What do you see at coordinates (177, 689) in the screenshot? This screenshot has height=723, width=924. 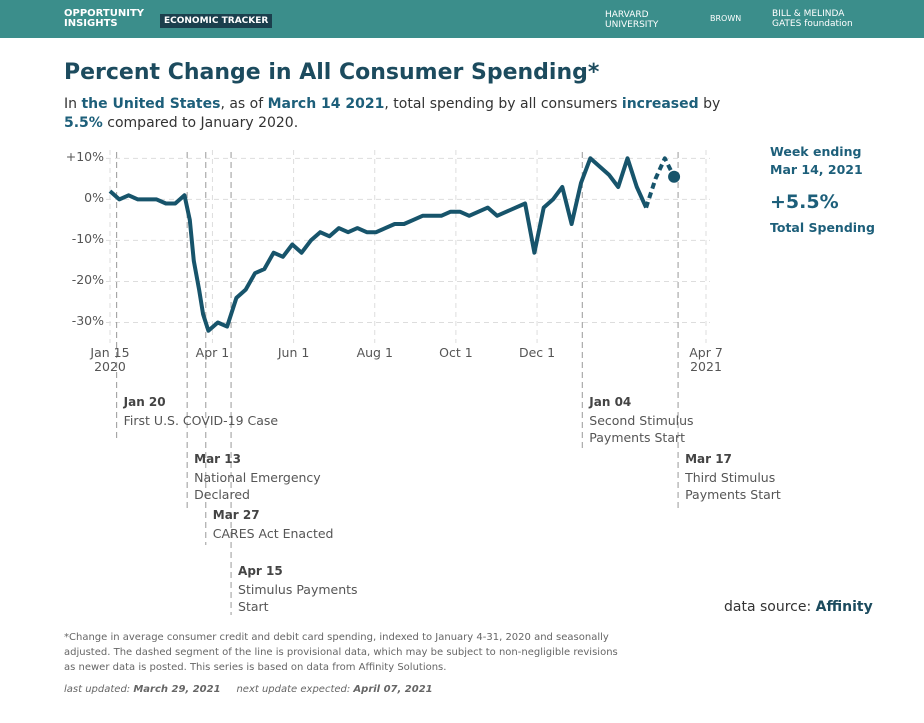 I see `last-date: March 29, 2021` at bounding box center [177, 689].